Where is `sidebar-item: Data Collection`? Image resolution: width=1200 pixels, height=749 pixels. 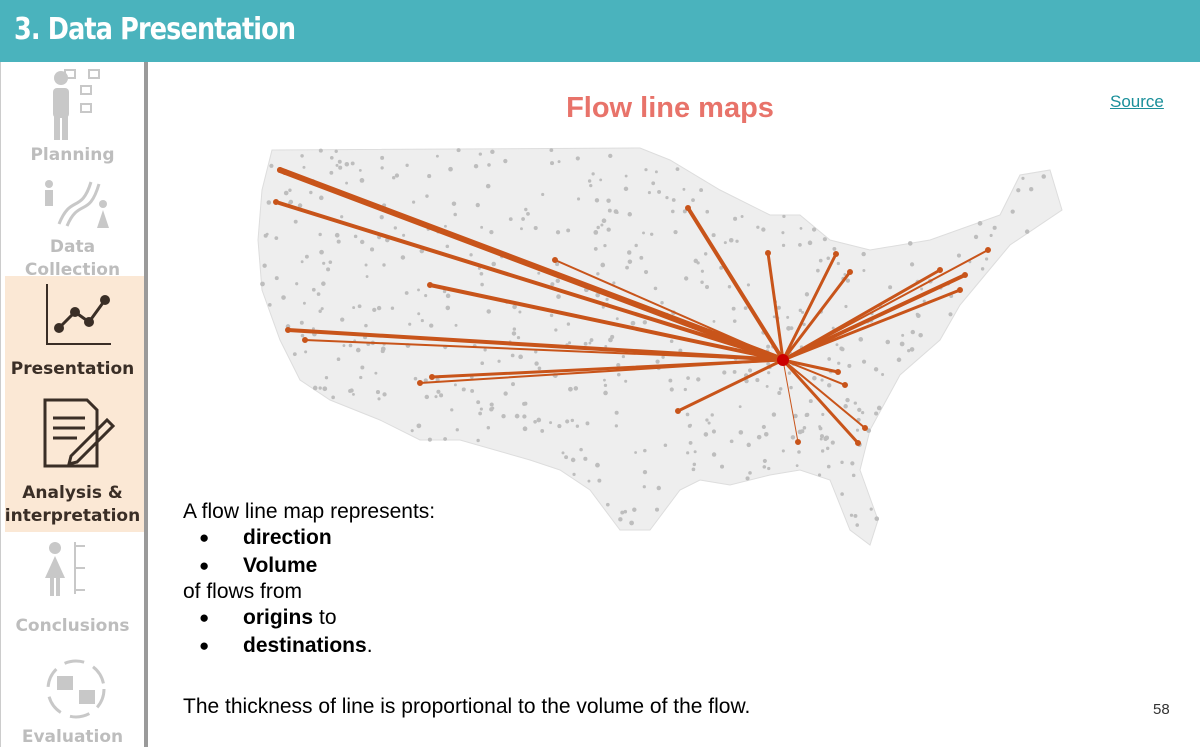
sidebar-item: Data Collection is located at coordinates (72, 258).